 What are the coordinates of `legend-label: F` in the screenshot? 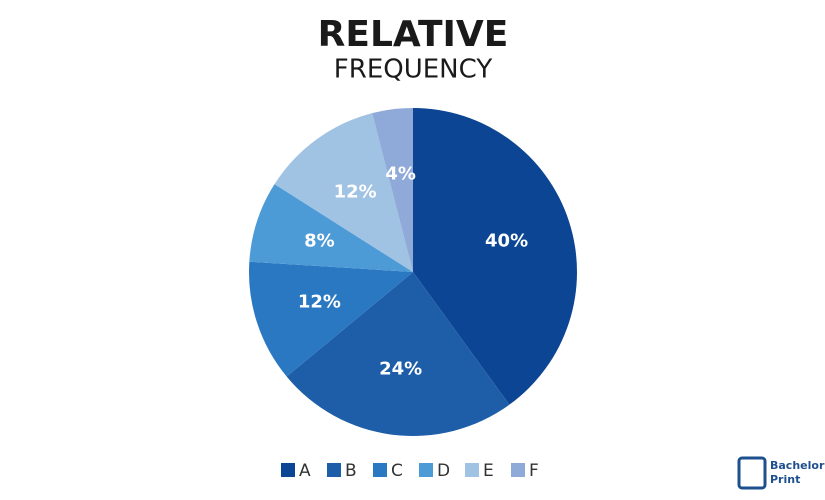 It's located at (534, 471).